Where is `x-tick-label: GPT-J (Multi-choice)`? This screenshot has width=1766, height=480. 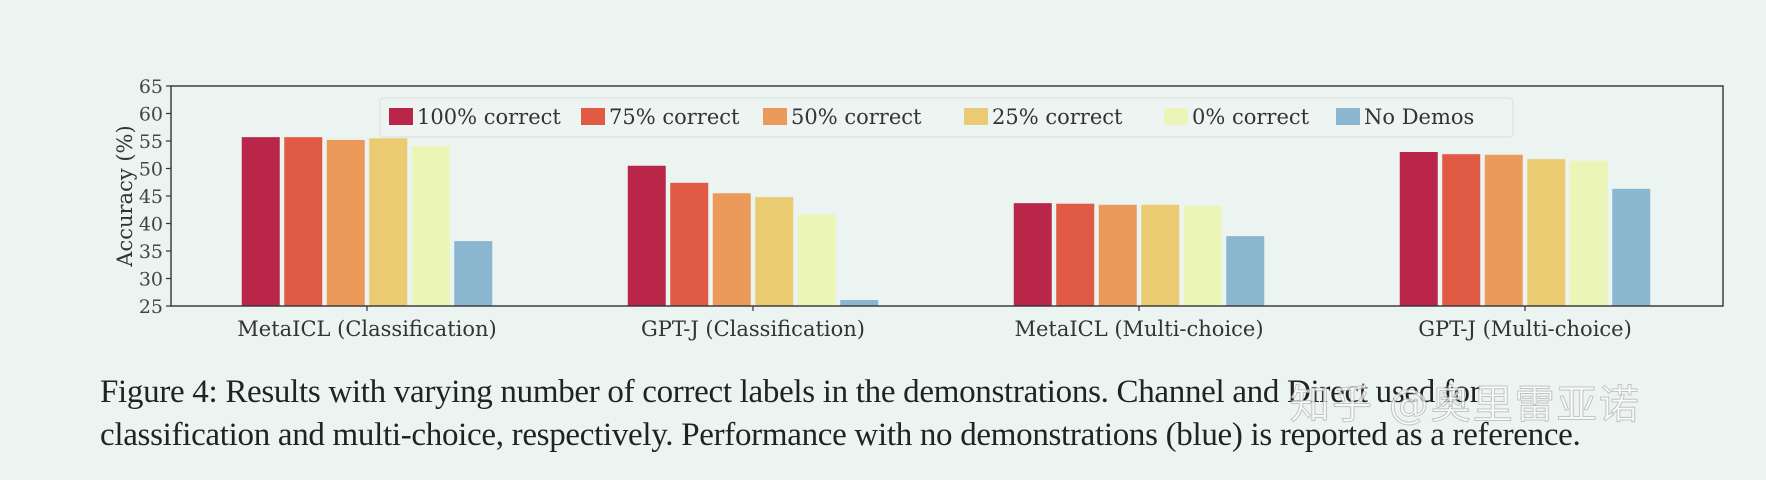
x-tick-label: GPT-J (Multi-choice) is located at coordinates (1525, 329).